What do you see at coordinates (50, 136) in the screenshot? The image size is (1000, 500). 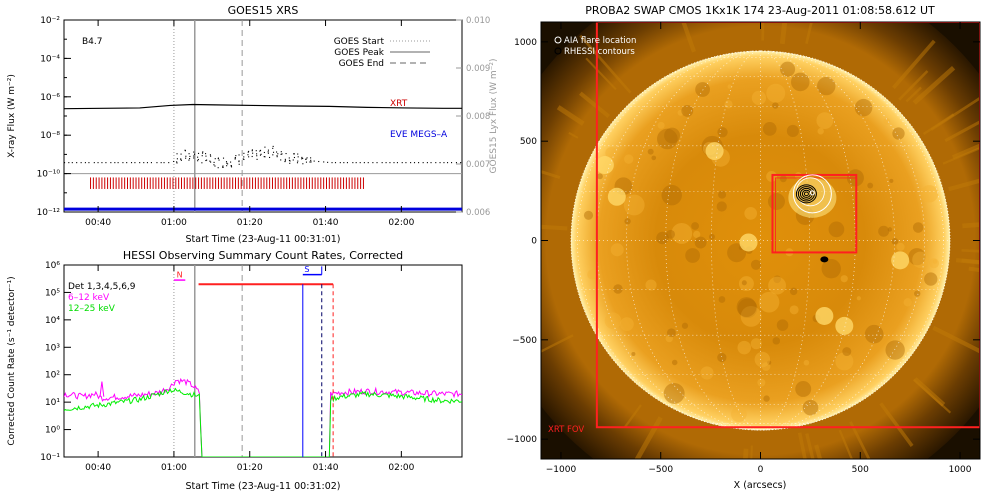 I see `goes-y-tick-label: 10⁻⁸` at bounding box center [50, 136].